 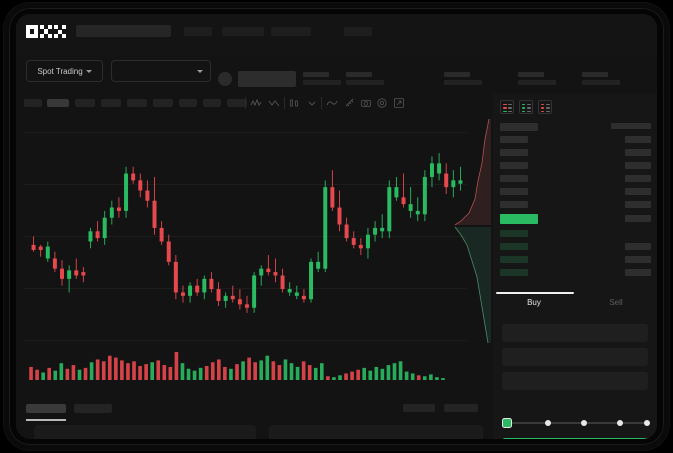 I want to click on tab-buy: Buy, so click(x=534, y=302).